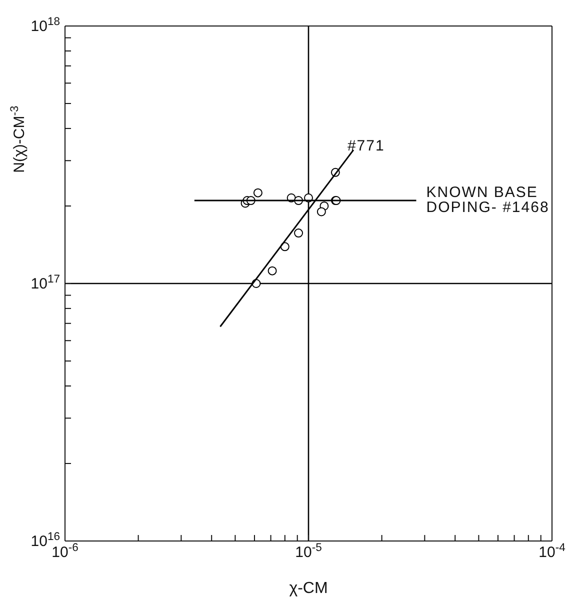 The width and height of the screenshot is (577, 606). What do you see at coordinates (488, 200) in the screenshot?
I see `annotation: KNOWN BASE DOPING- #1468` at bounding box center [488, 200].